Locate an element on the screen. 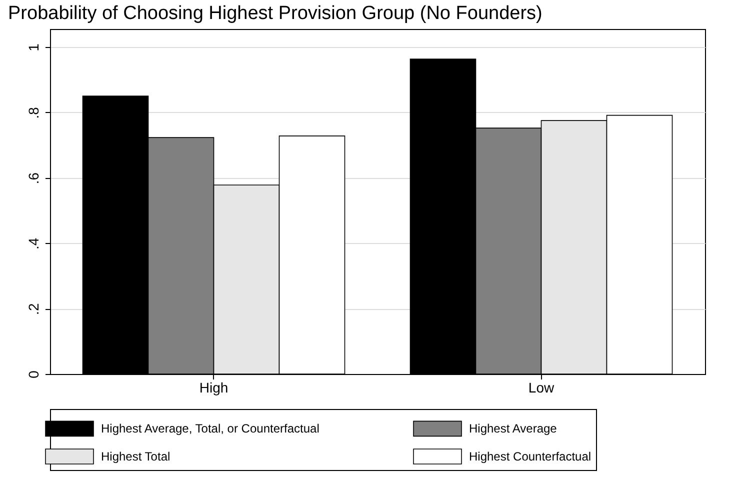 This screenshot has width=729, height=489. x-tick-label: High is located at coordinates (213, 388).